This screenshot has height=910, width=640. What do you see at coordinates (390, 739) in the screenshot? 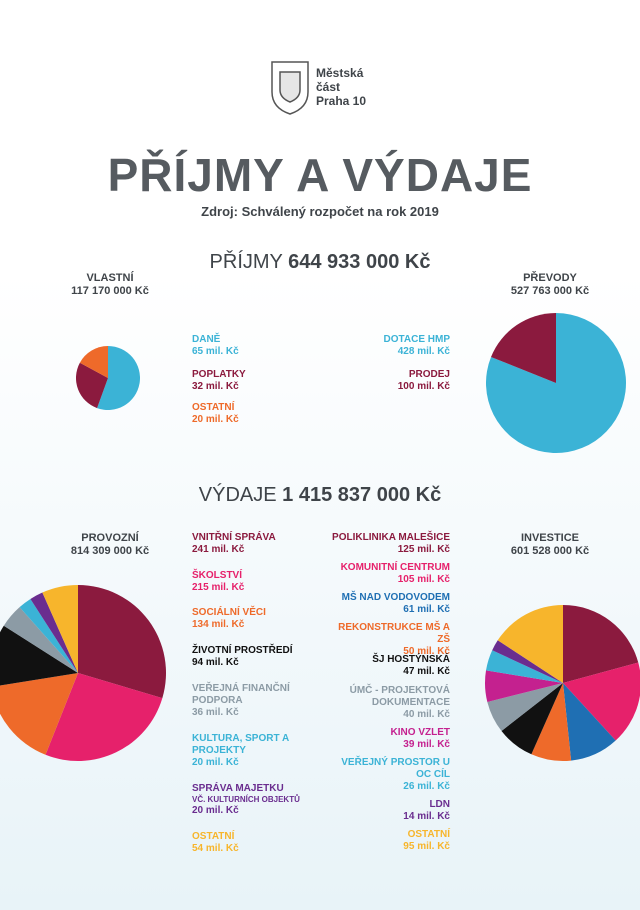
I see `legend-item: KINO VZLET 39 mil. Kč` at bounding box center [390, 739].